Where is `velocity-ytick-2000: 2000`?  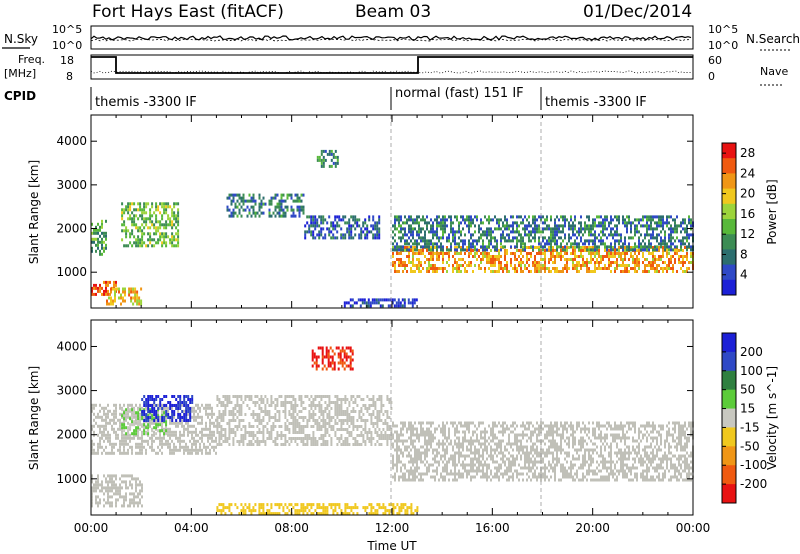 velocity-ytick-2000: 2000 is located at coordinates (71, 435).